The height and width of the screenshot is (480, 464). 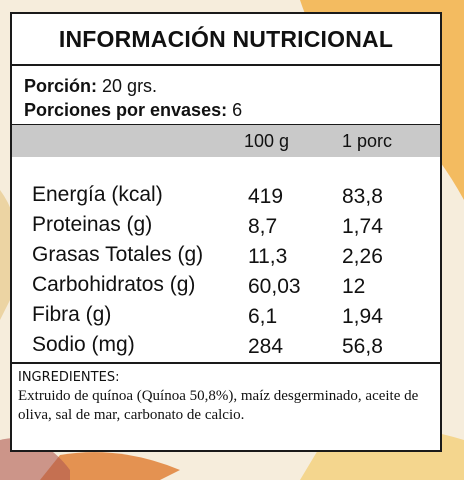 I want to click on servings-value: 6, so click(x=237, y=110).